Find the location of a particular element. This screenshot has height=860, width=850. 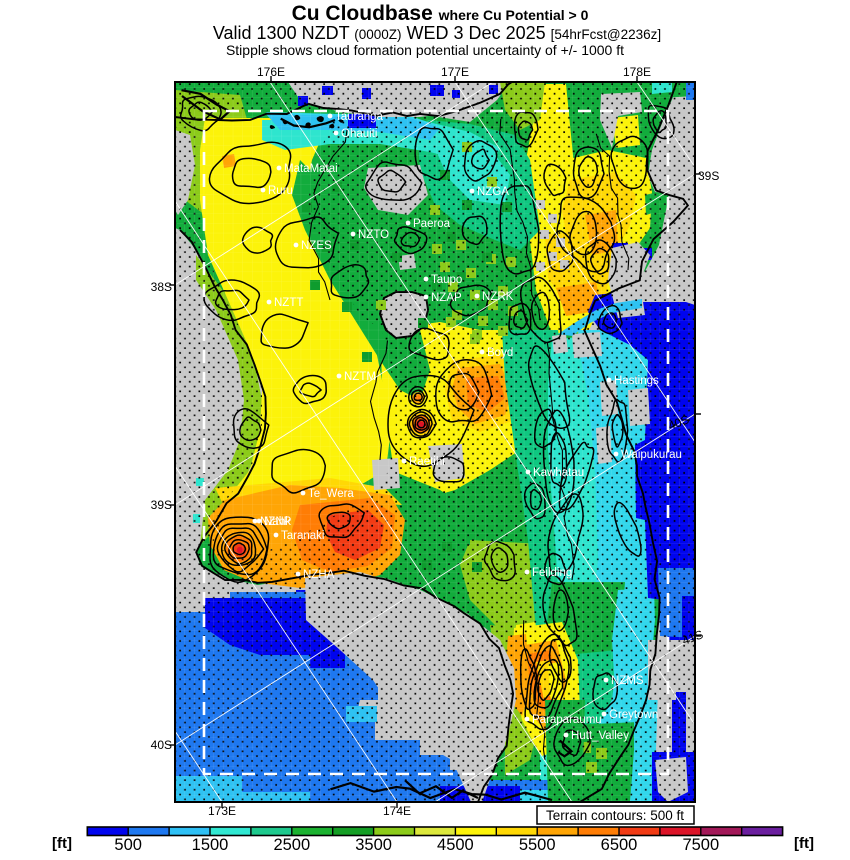

svg-text: 178E is located at coordinates (637, 72).